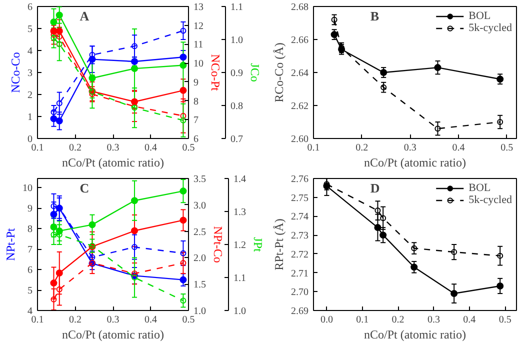  Describe the element at coordinates (218, 244) in the screenshot. I see `y2-axis-title: NPt-Co` at that location.